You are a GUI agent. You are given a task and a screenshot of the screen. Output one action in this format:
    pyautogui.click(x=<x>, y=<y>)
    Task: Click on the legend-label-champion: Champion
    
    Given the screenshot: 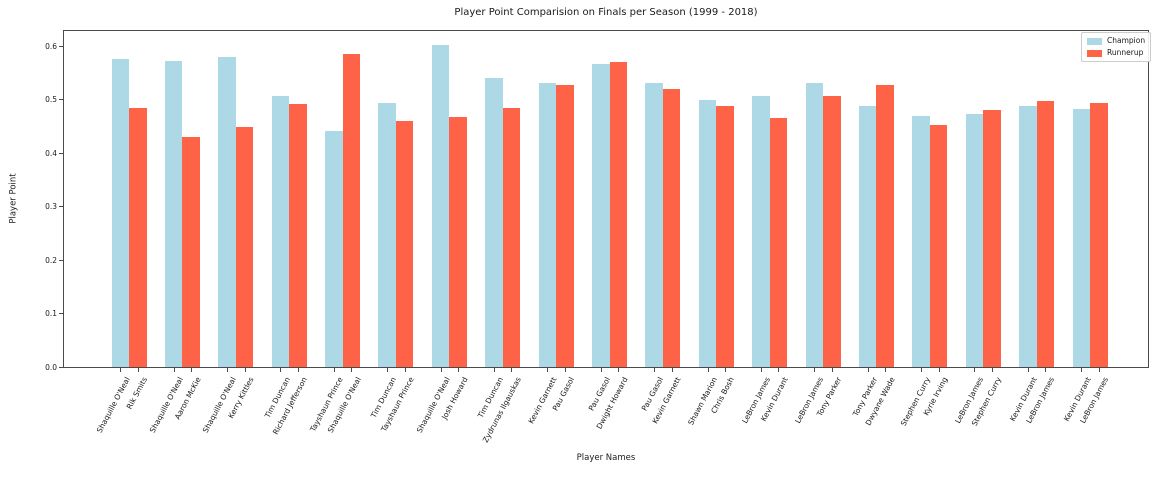 What is the action you would take?
    pyautogui.click(x=1126, y=40)
    